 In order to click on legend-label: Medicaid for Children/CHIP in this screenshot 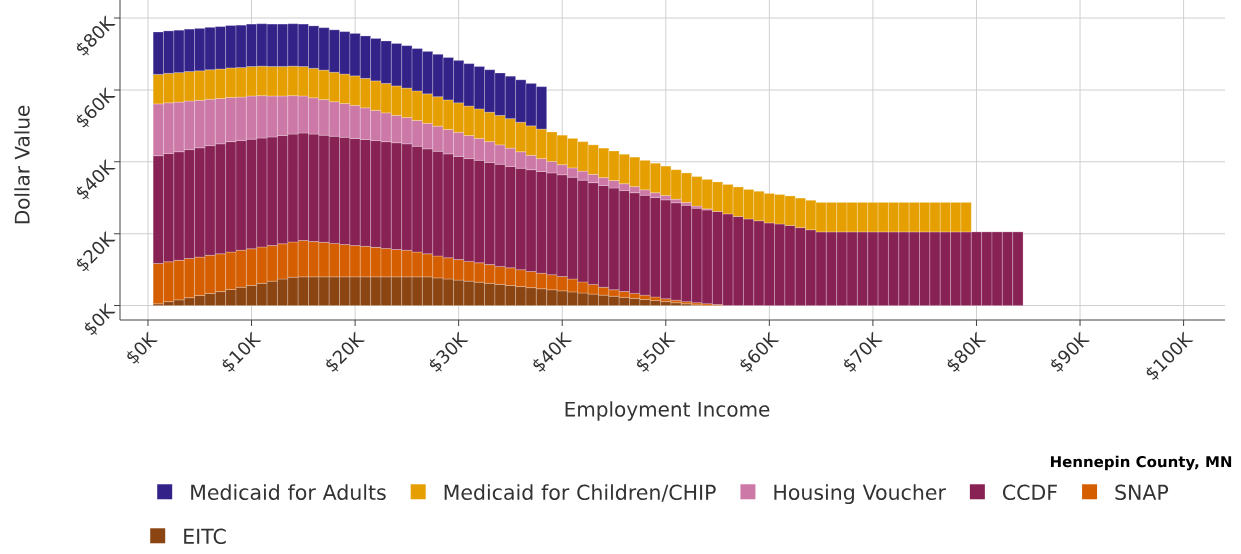, I will do `click(580, 493)`.